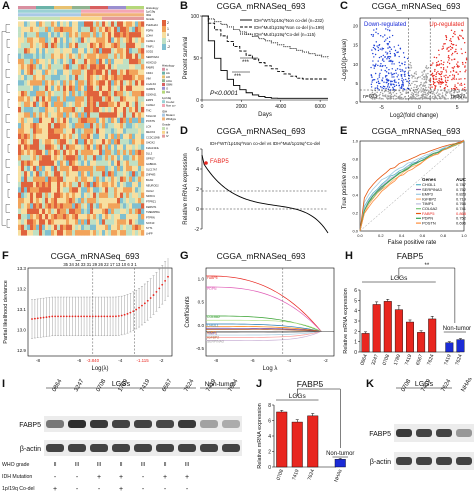 The height and width of the screenshot is (500, 476). Describe the element at coordinates (461, 189) in the screenshot. I see `roc-table-auc: 0.752` at that location.